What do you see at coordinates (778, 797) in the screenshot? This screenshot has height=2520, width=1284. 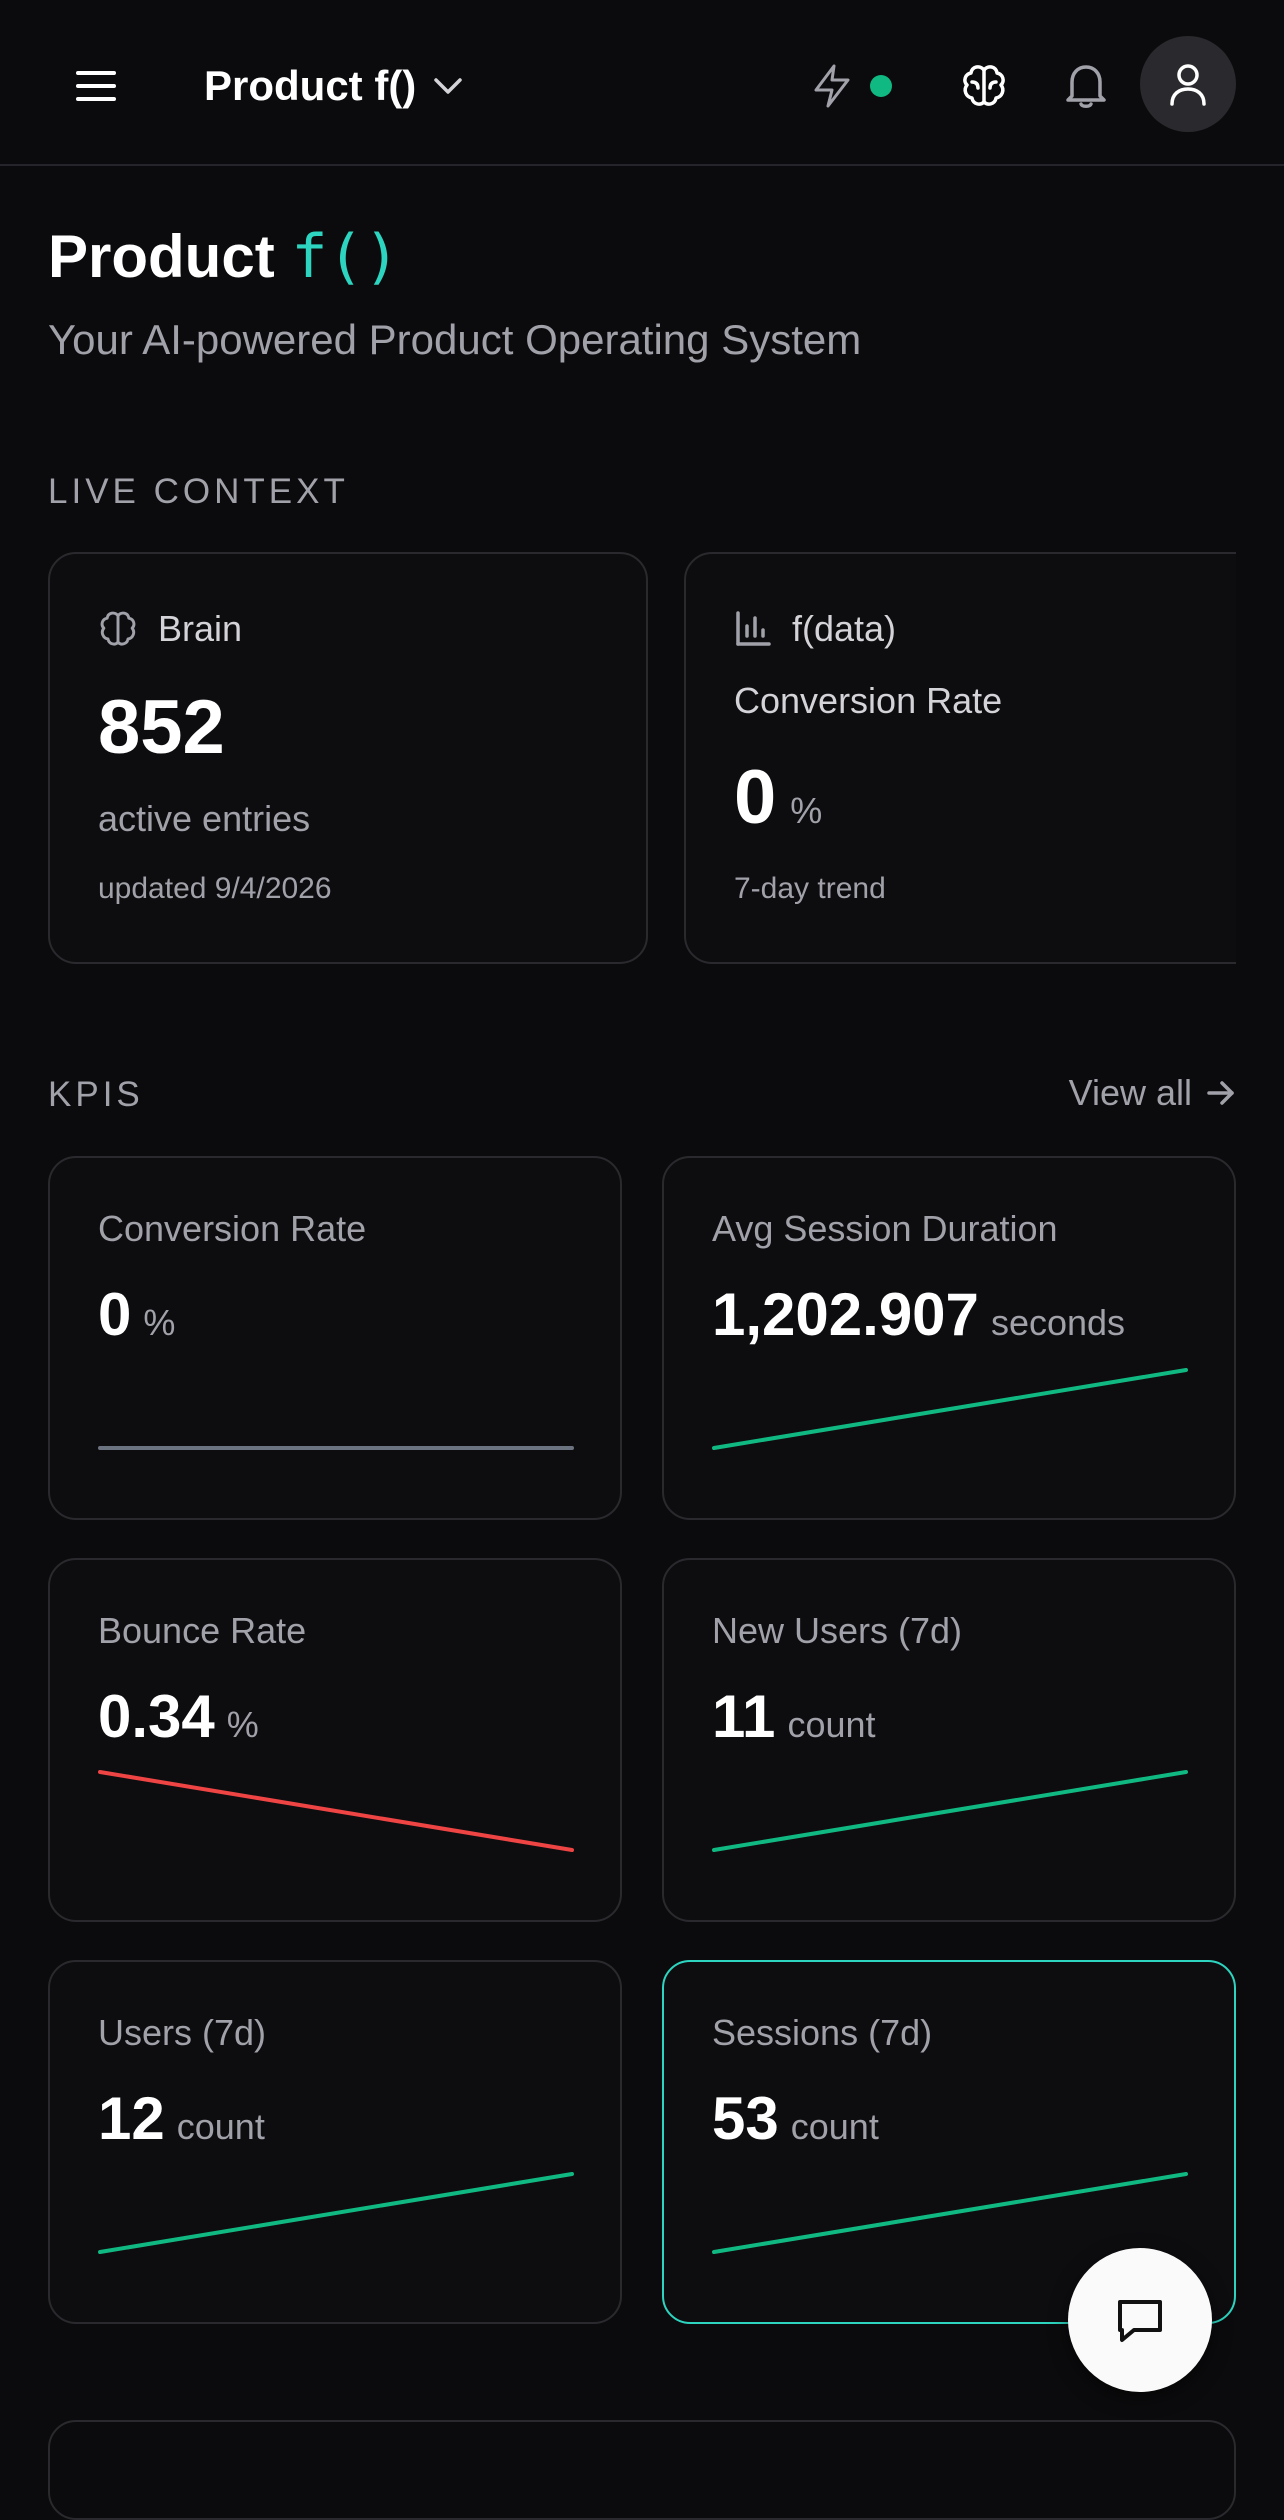 I see `data-metric-value-wrap: 0%` at bounding box center [778, 797].